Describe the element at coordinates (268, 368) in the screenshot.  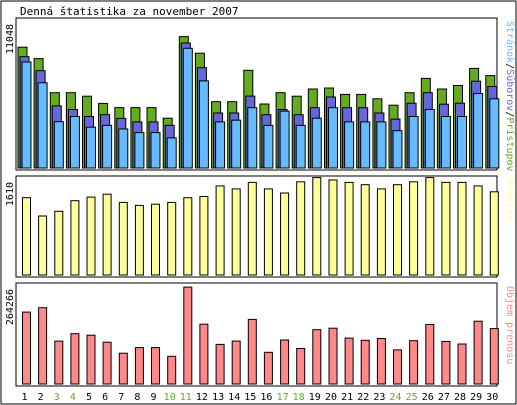
I see `bar-bytes-objem prenosu-day-16` at that location.